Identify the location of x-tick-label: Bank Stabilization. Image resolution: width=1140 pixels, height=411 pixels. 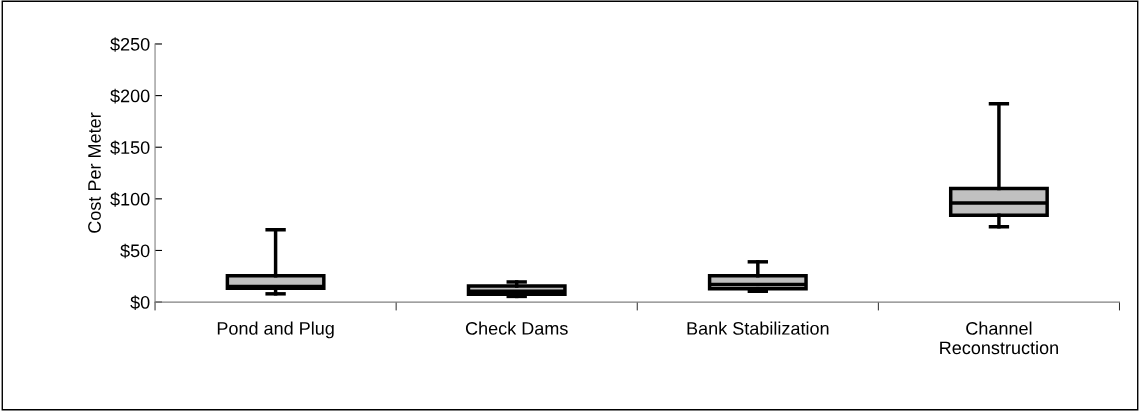
(758, 328).